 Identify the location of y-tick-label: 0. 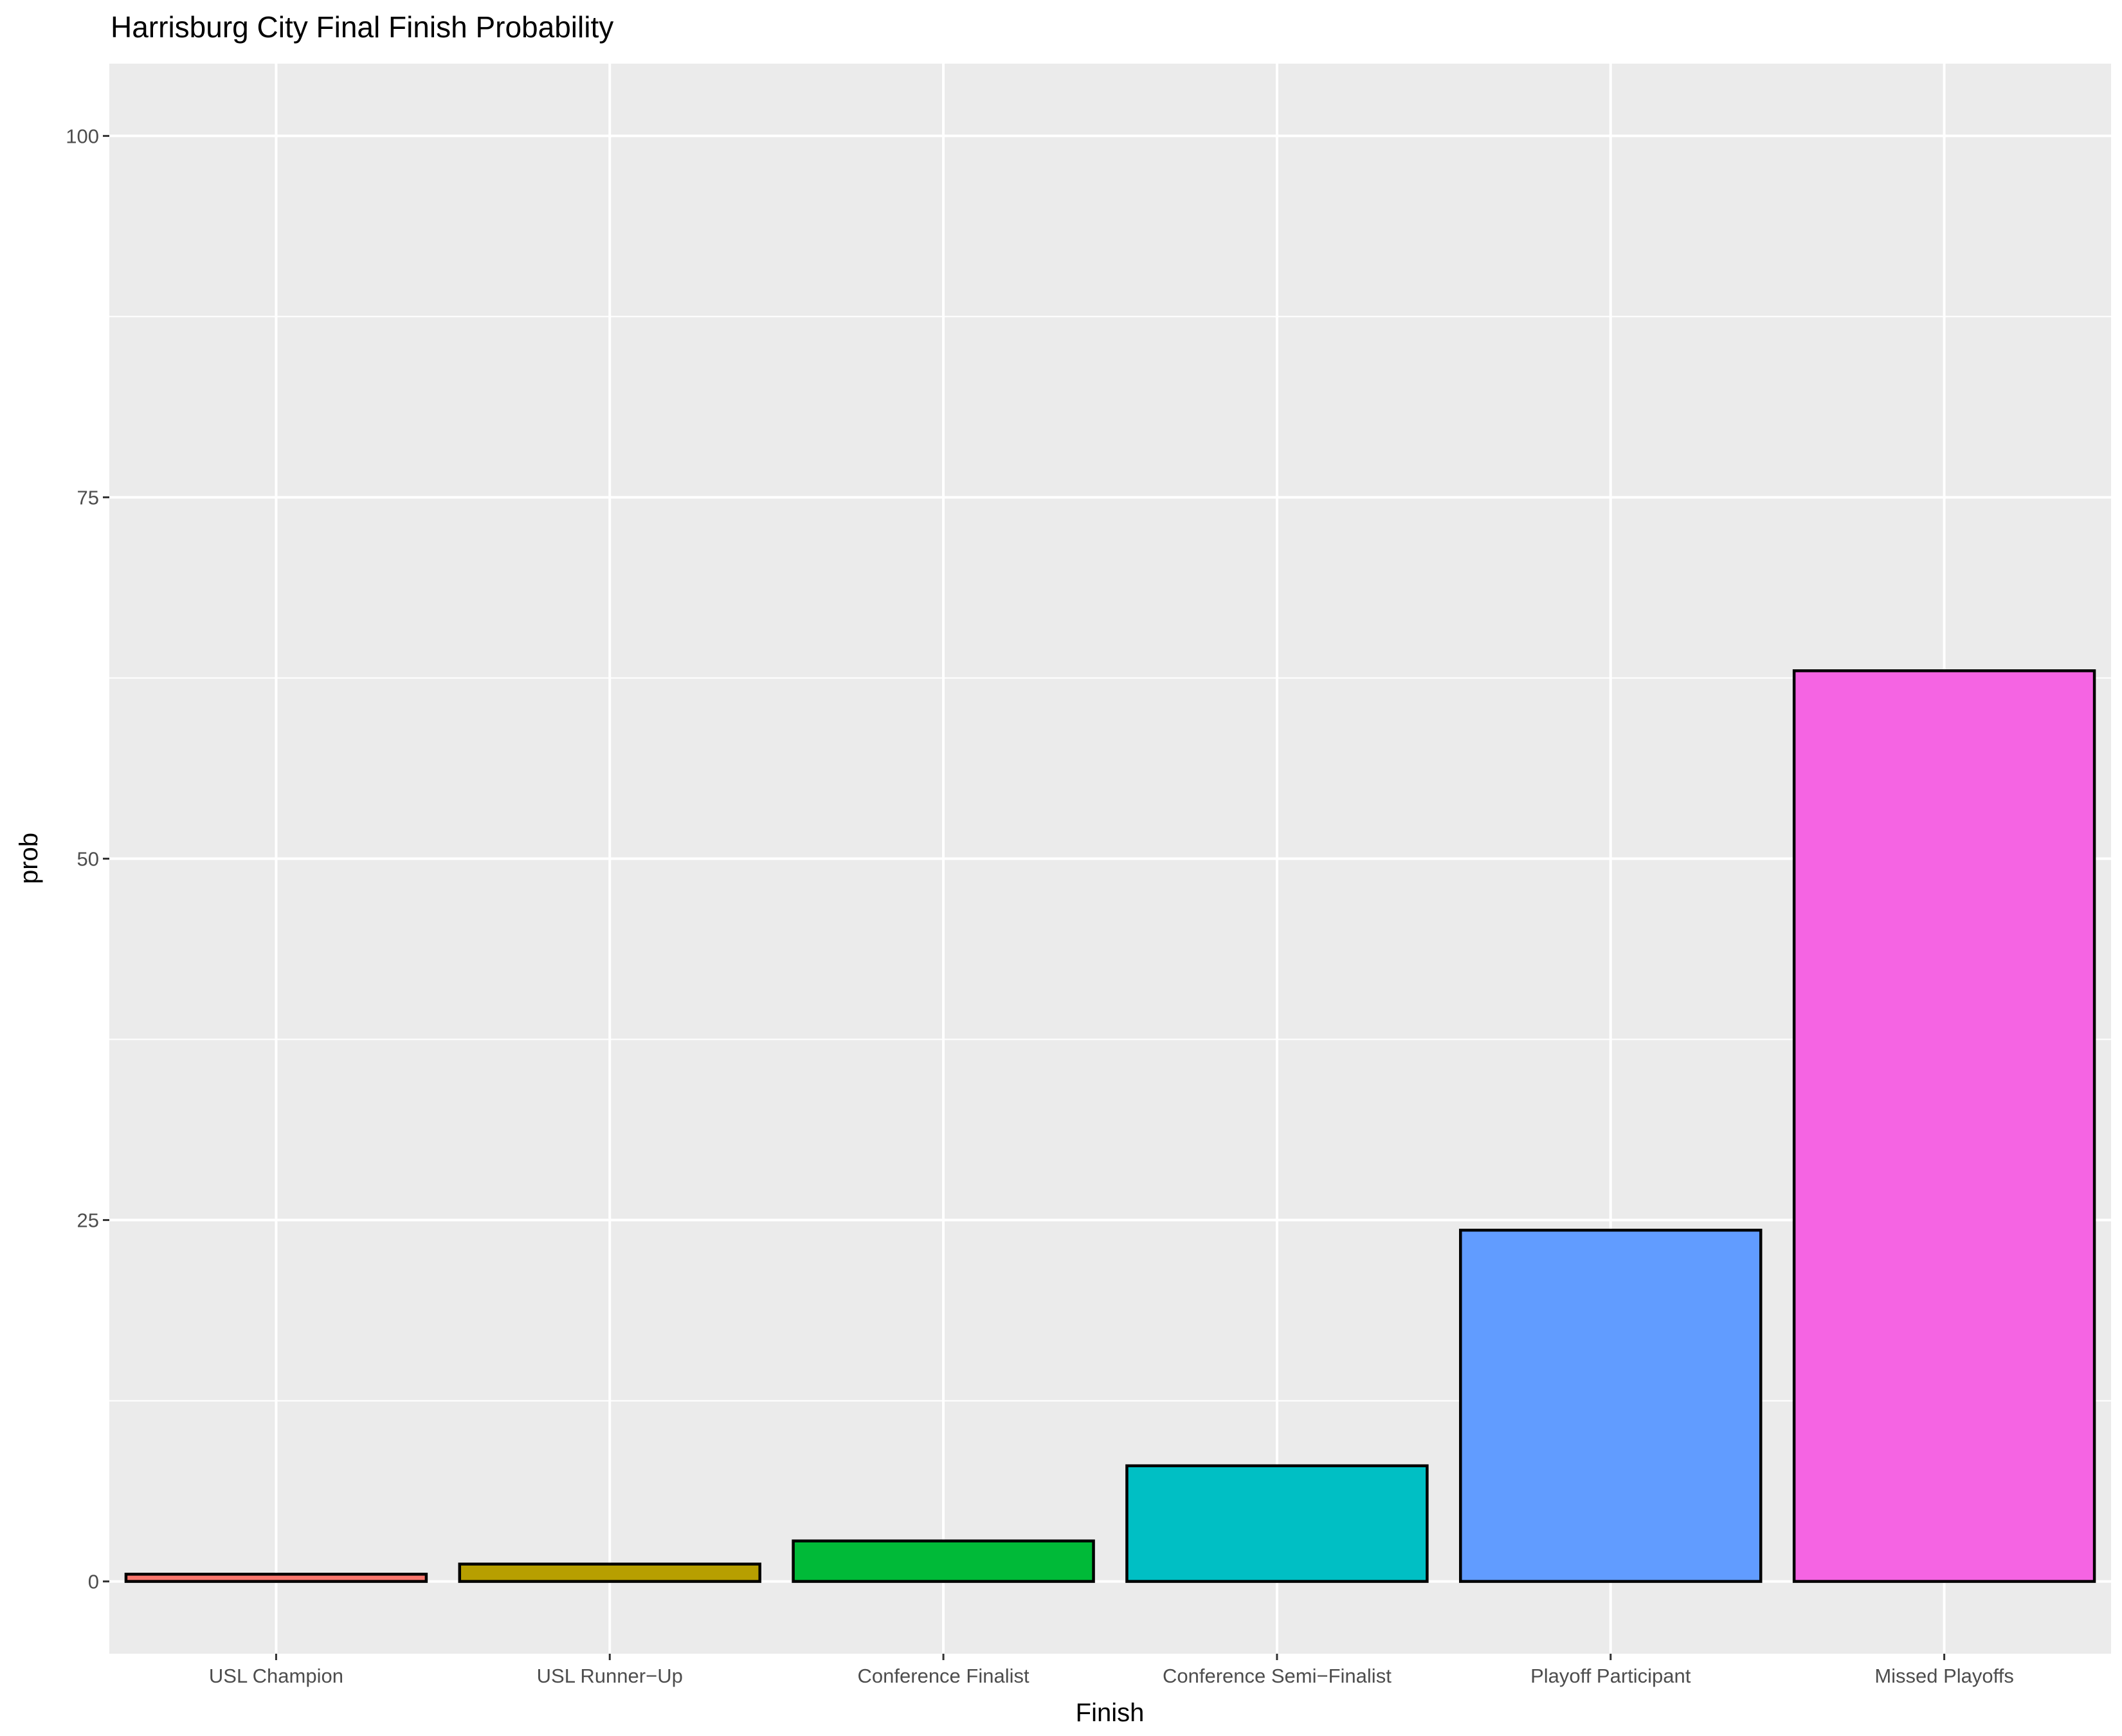
(93, 1582).